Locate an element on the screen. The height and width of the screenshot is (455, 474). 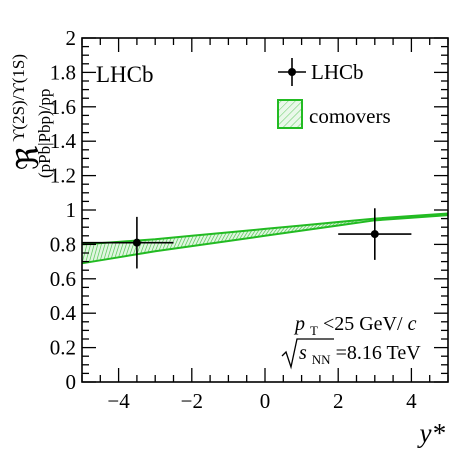
energy-annotation: s NN =8.16 TeV is located at coordinates (351, 354).